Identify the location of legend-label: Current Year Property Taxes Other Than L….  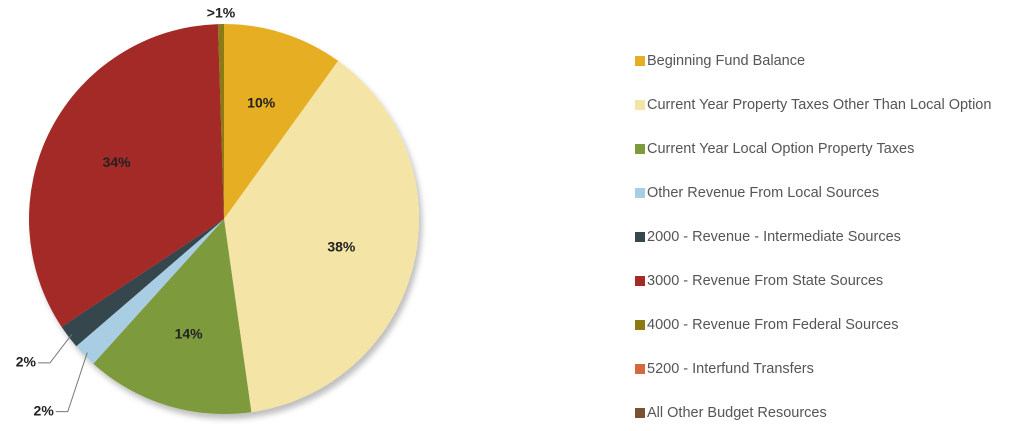
(819, 105).